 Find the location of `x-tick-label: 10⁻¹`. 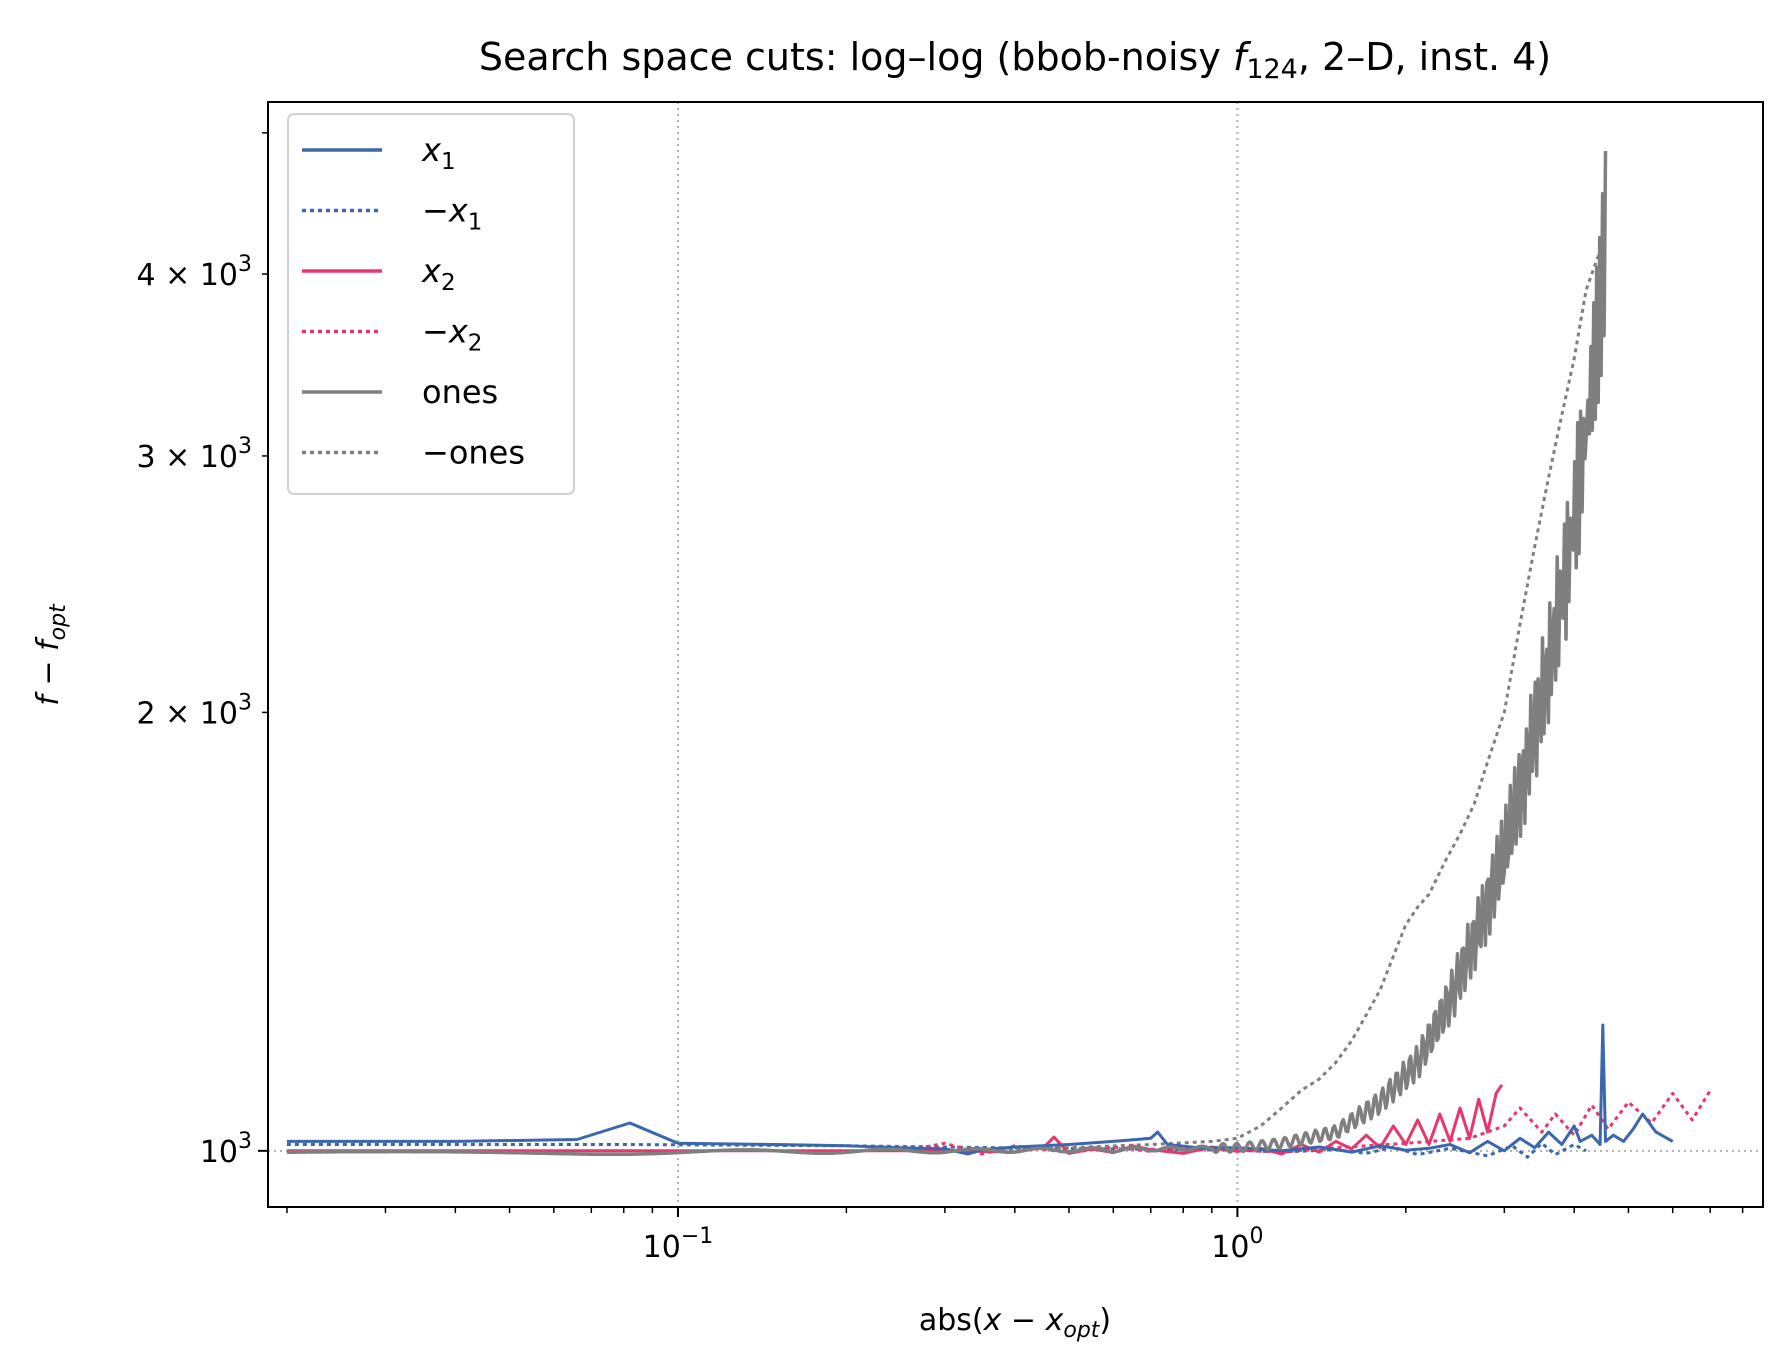

x-tick-label: 10⁻¹ is located at coordinates (678, 1244).